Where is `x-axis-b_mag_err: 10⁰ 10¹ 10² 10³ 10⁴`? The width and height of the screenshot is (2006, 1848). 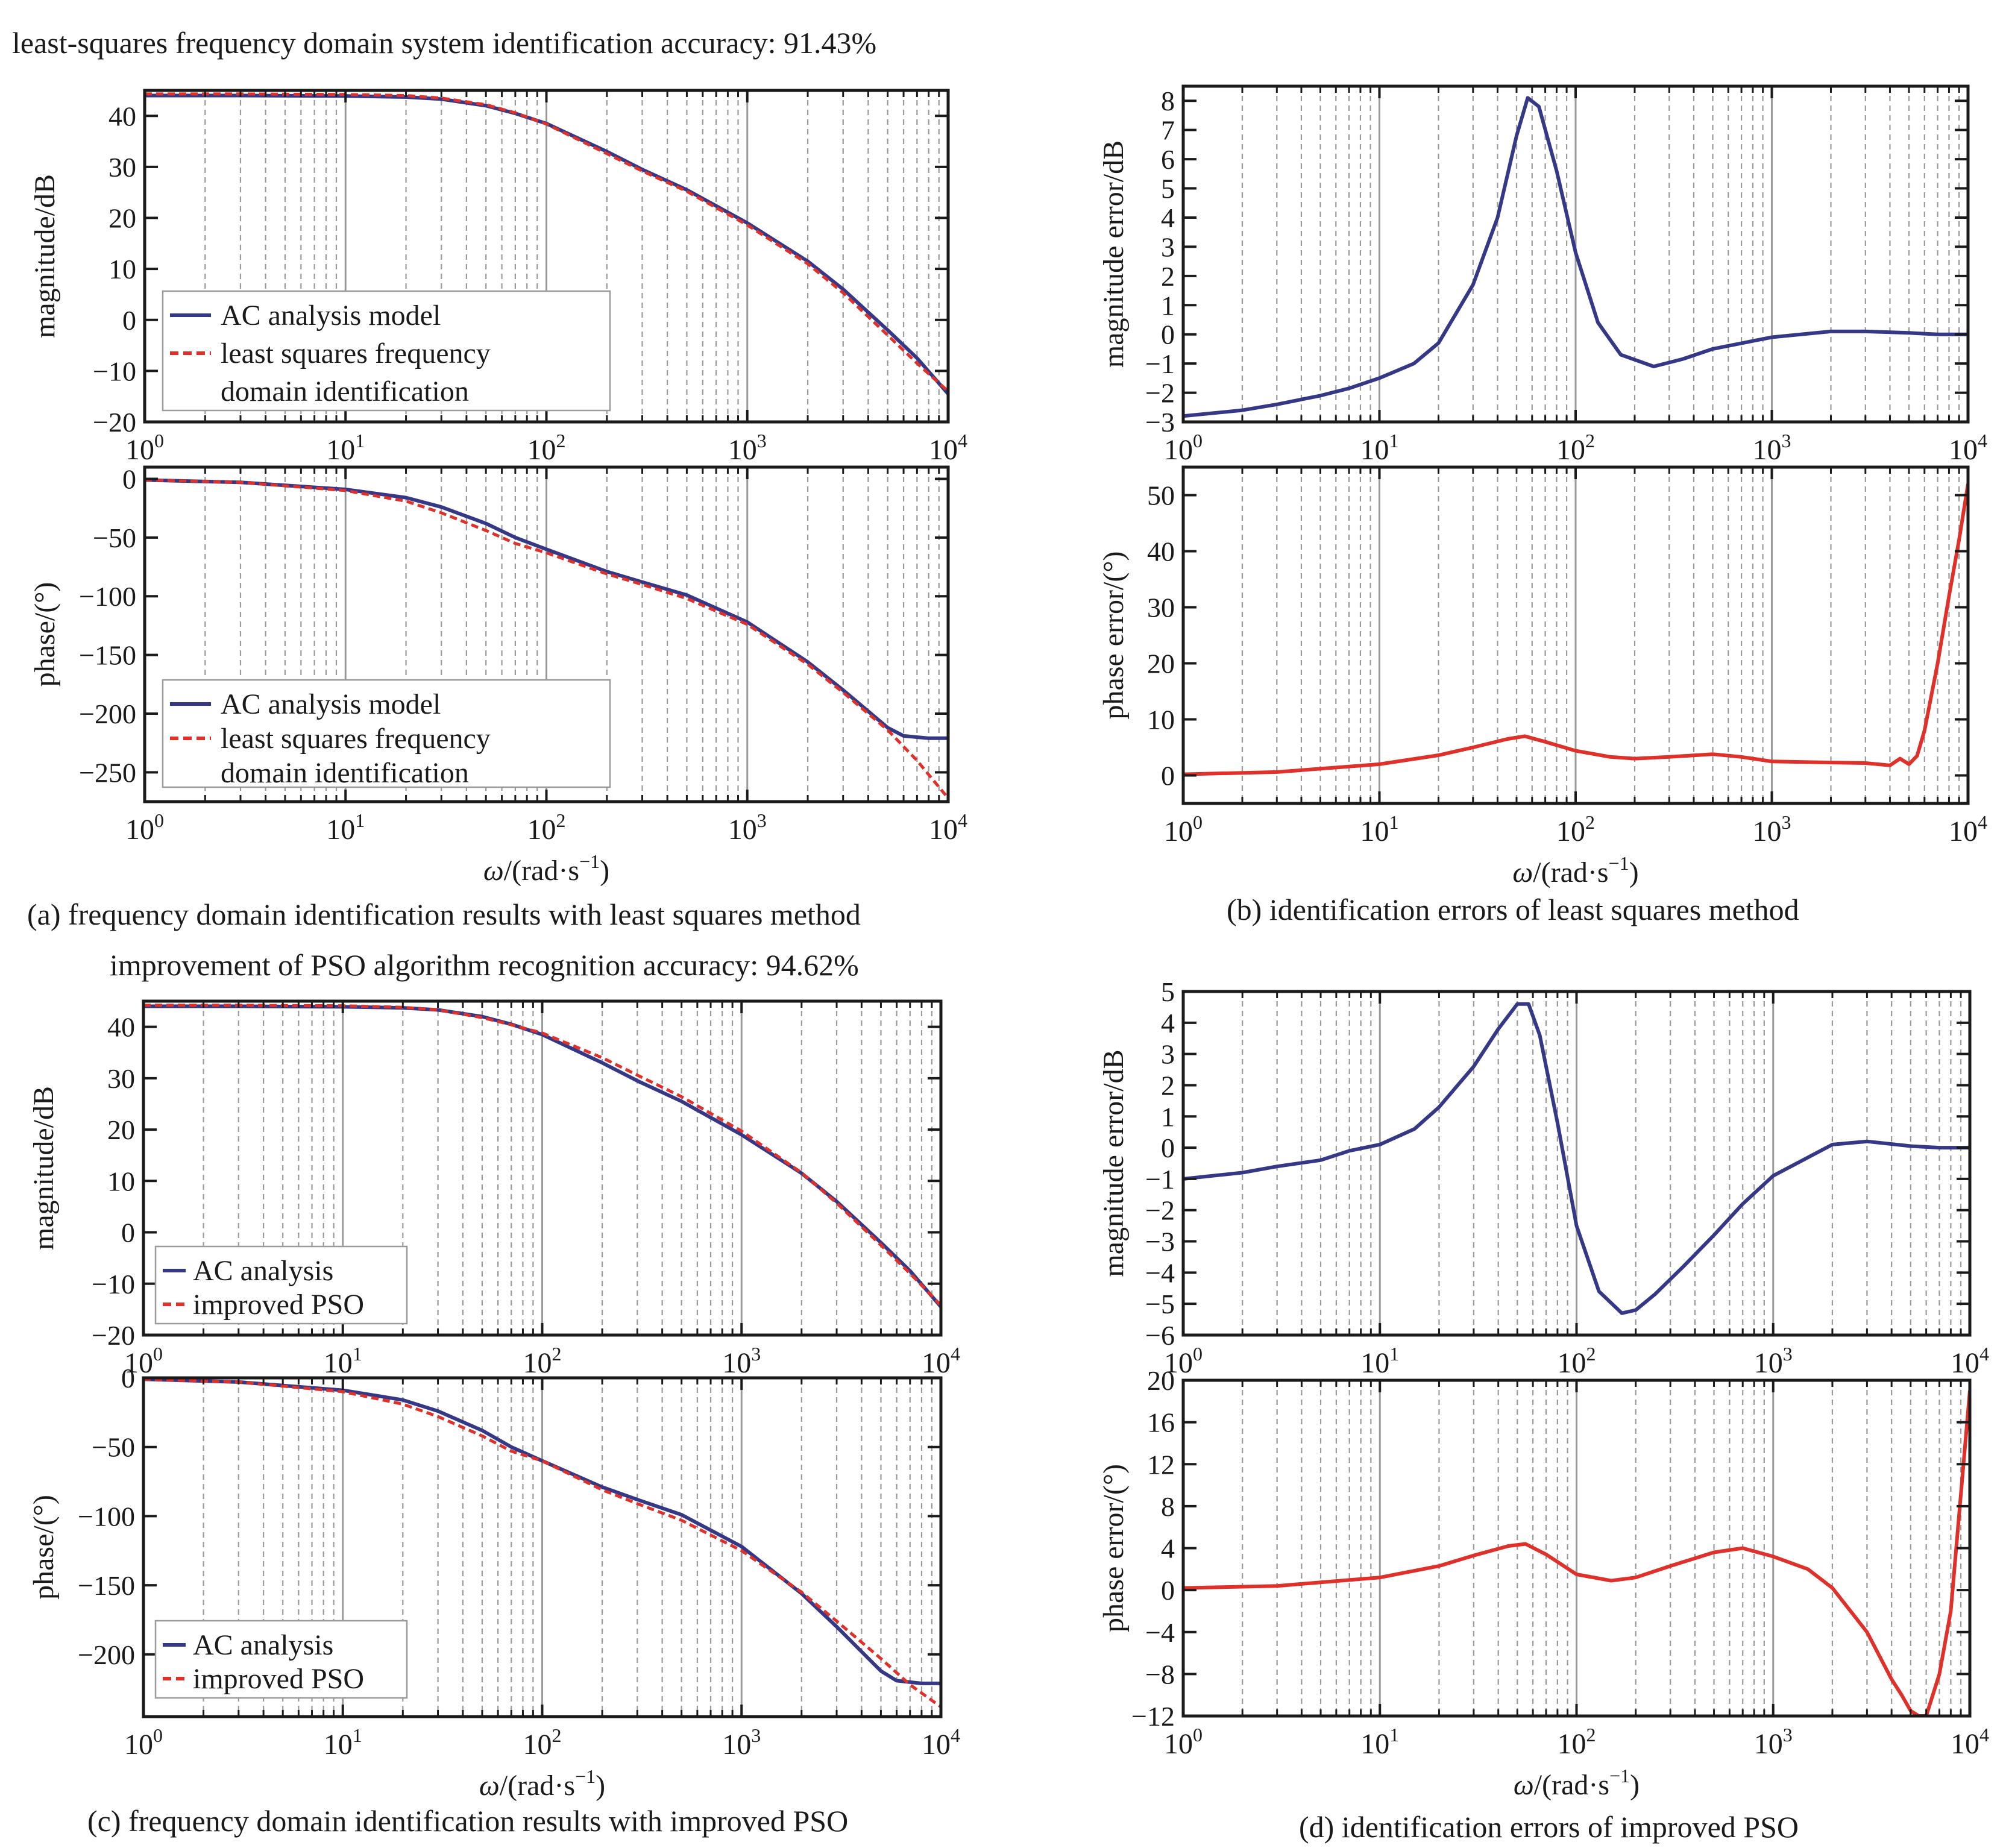
x-axis-b_mag_err: 10⁰ 10¹ 10² 10³ 10⁴ is located at coordinates (1575, 276).